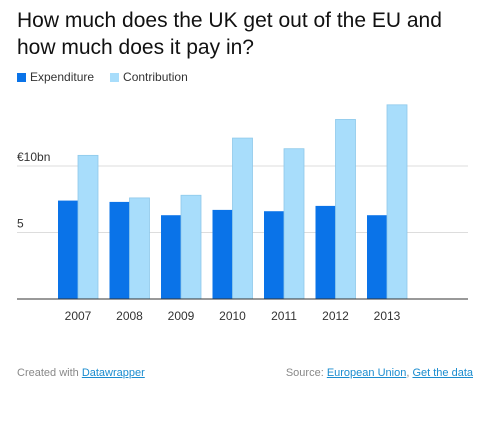  Describe the element at coordinates (115, 77) in the screenshot. I see `legend-swatch-contribution` at that location.